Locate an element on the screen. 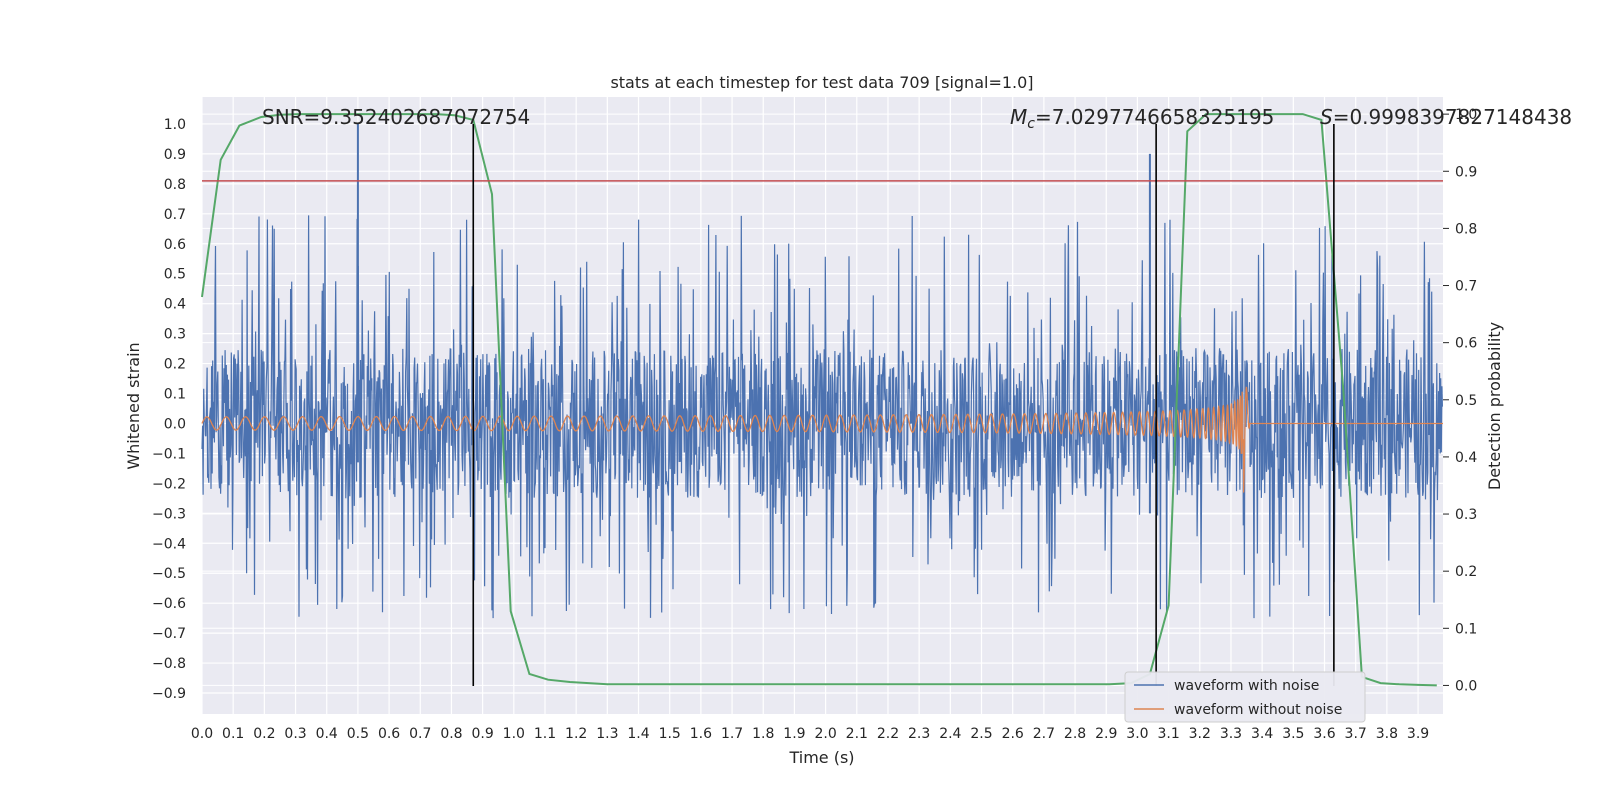 This screenshot has width=1600, height=800. y-tick-label: 0.3 is located at coordinates (175, 335).